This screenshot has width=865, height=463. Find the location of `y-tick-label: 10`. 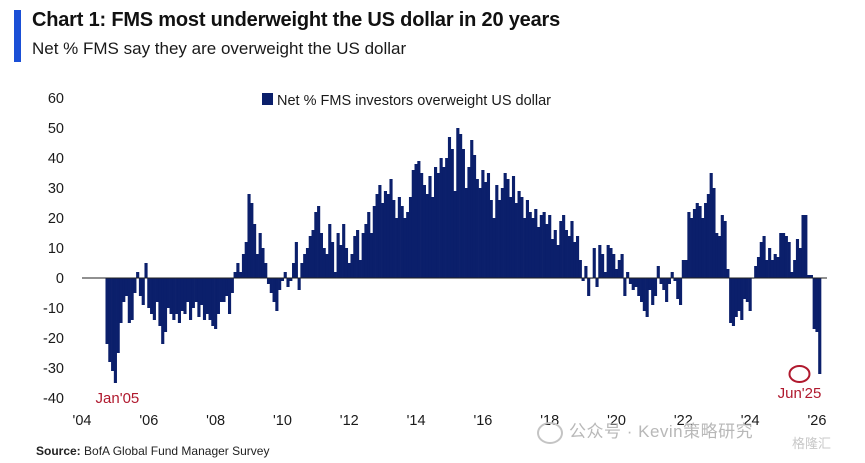

y-tick-label: 10 is located at coordinates (56, 249).